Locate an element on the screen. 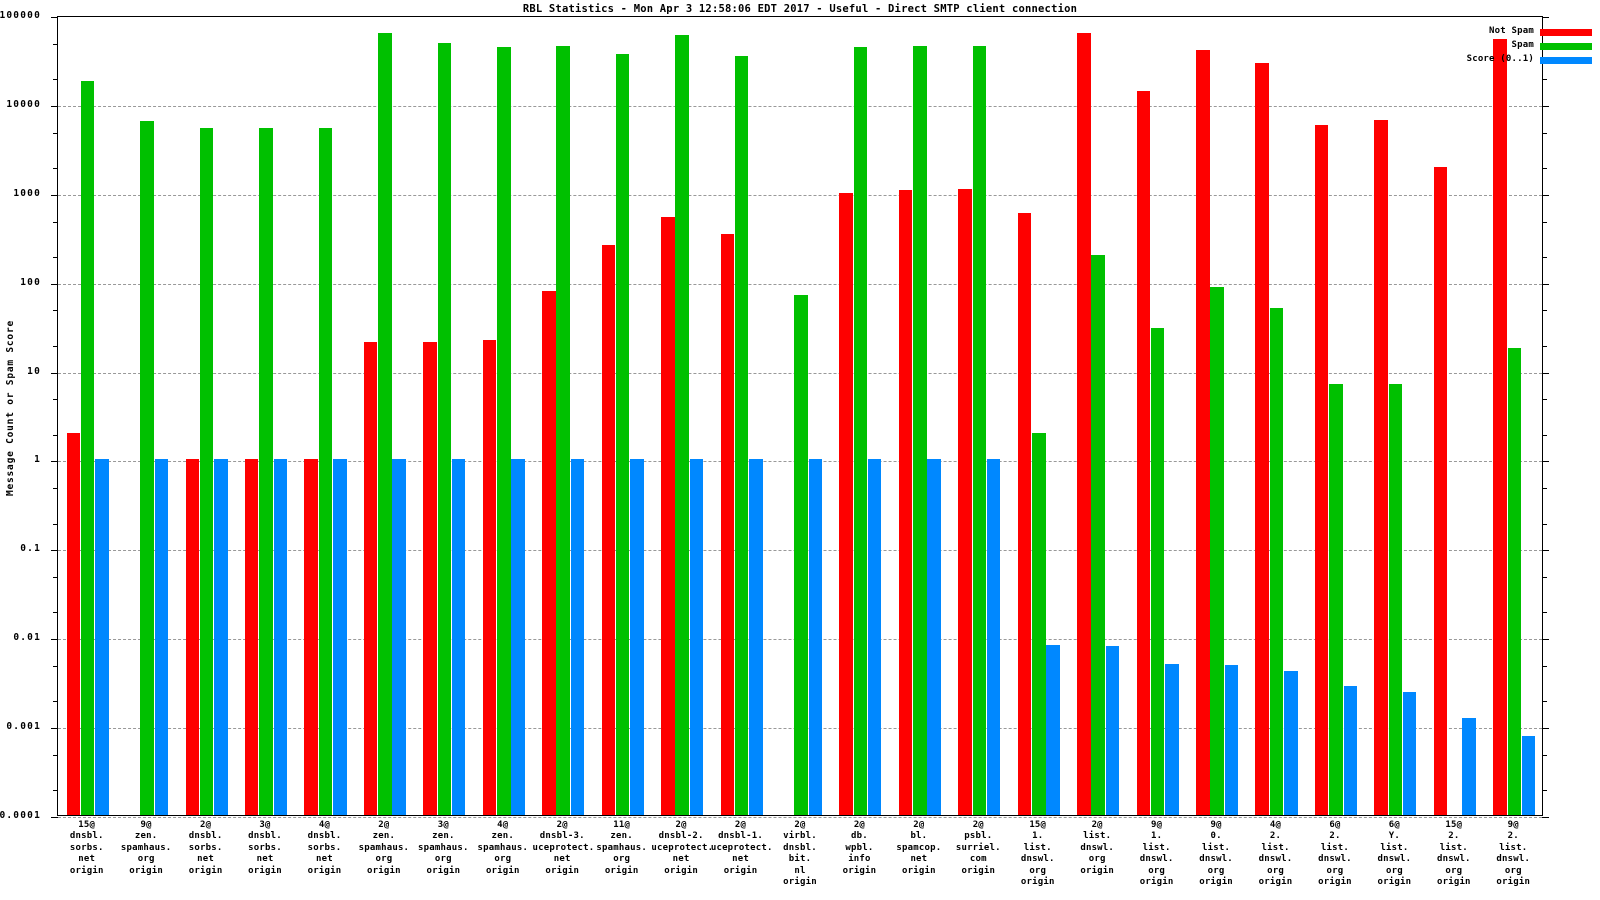  x-axis-label-line: net is located at coordinates (919, 859).